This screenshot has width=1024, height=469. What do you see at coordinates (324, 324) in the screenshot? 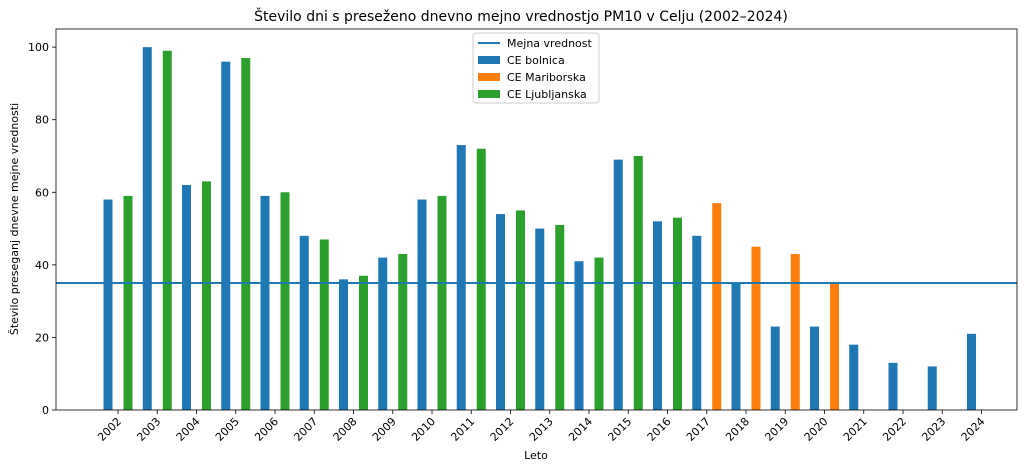
I see `bar-ce-ljubljanska-2007` at bounding box center [324, 324].